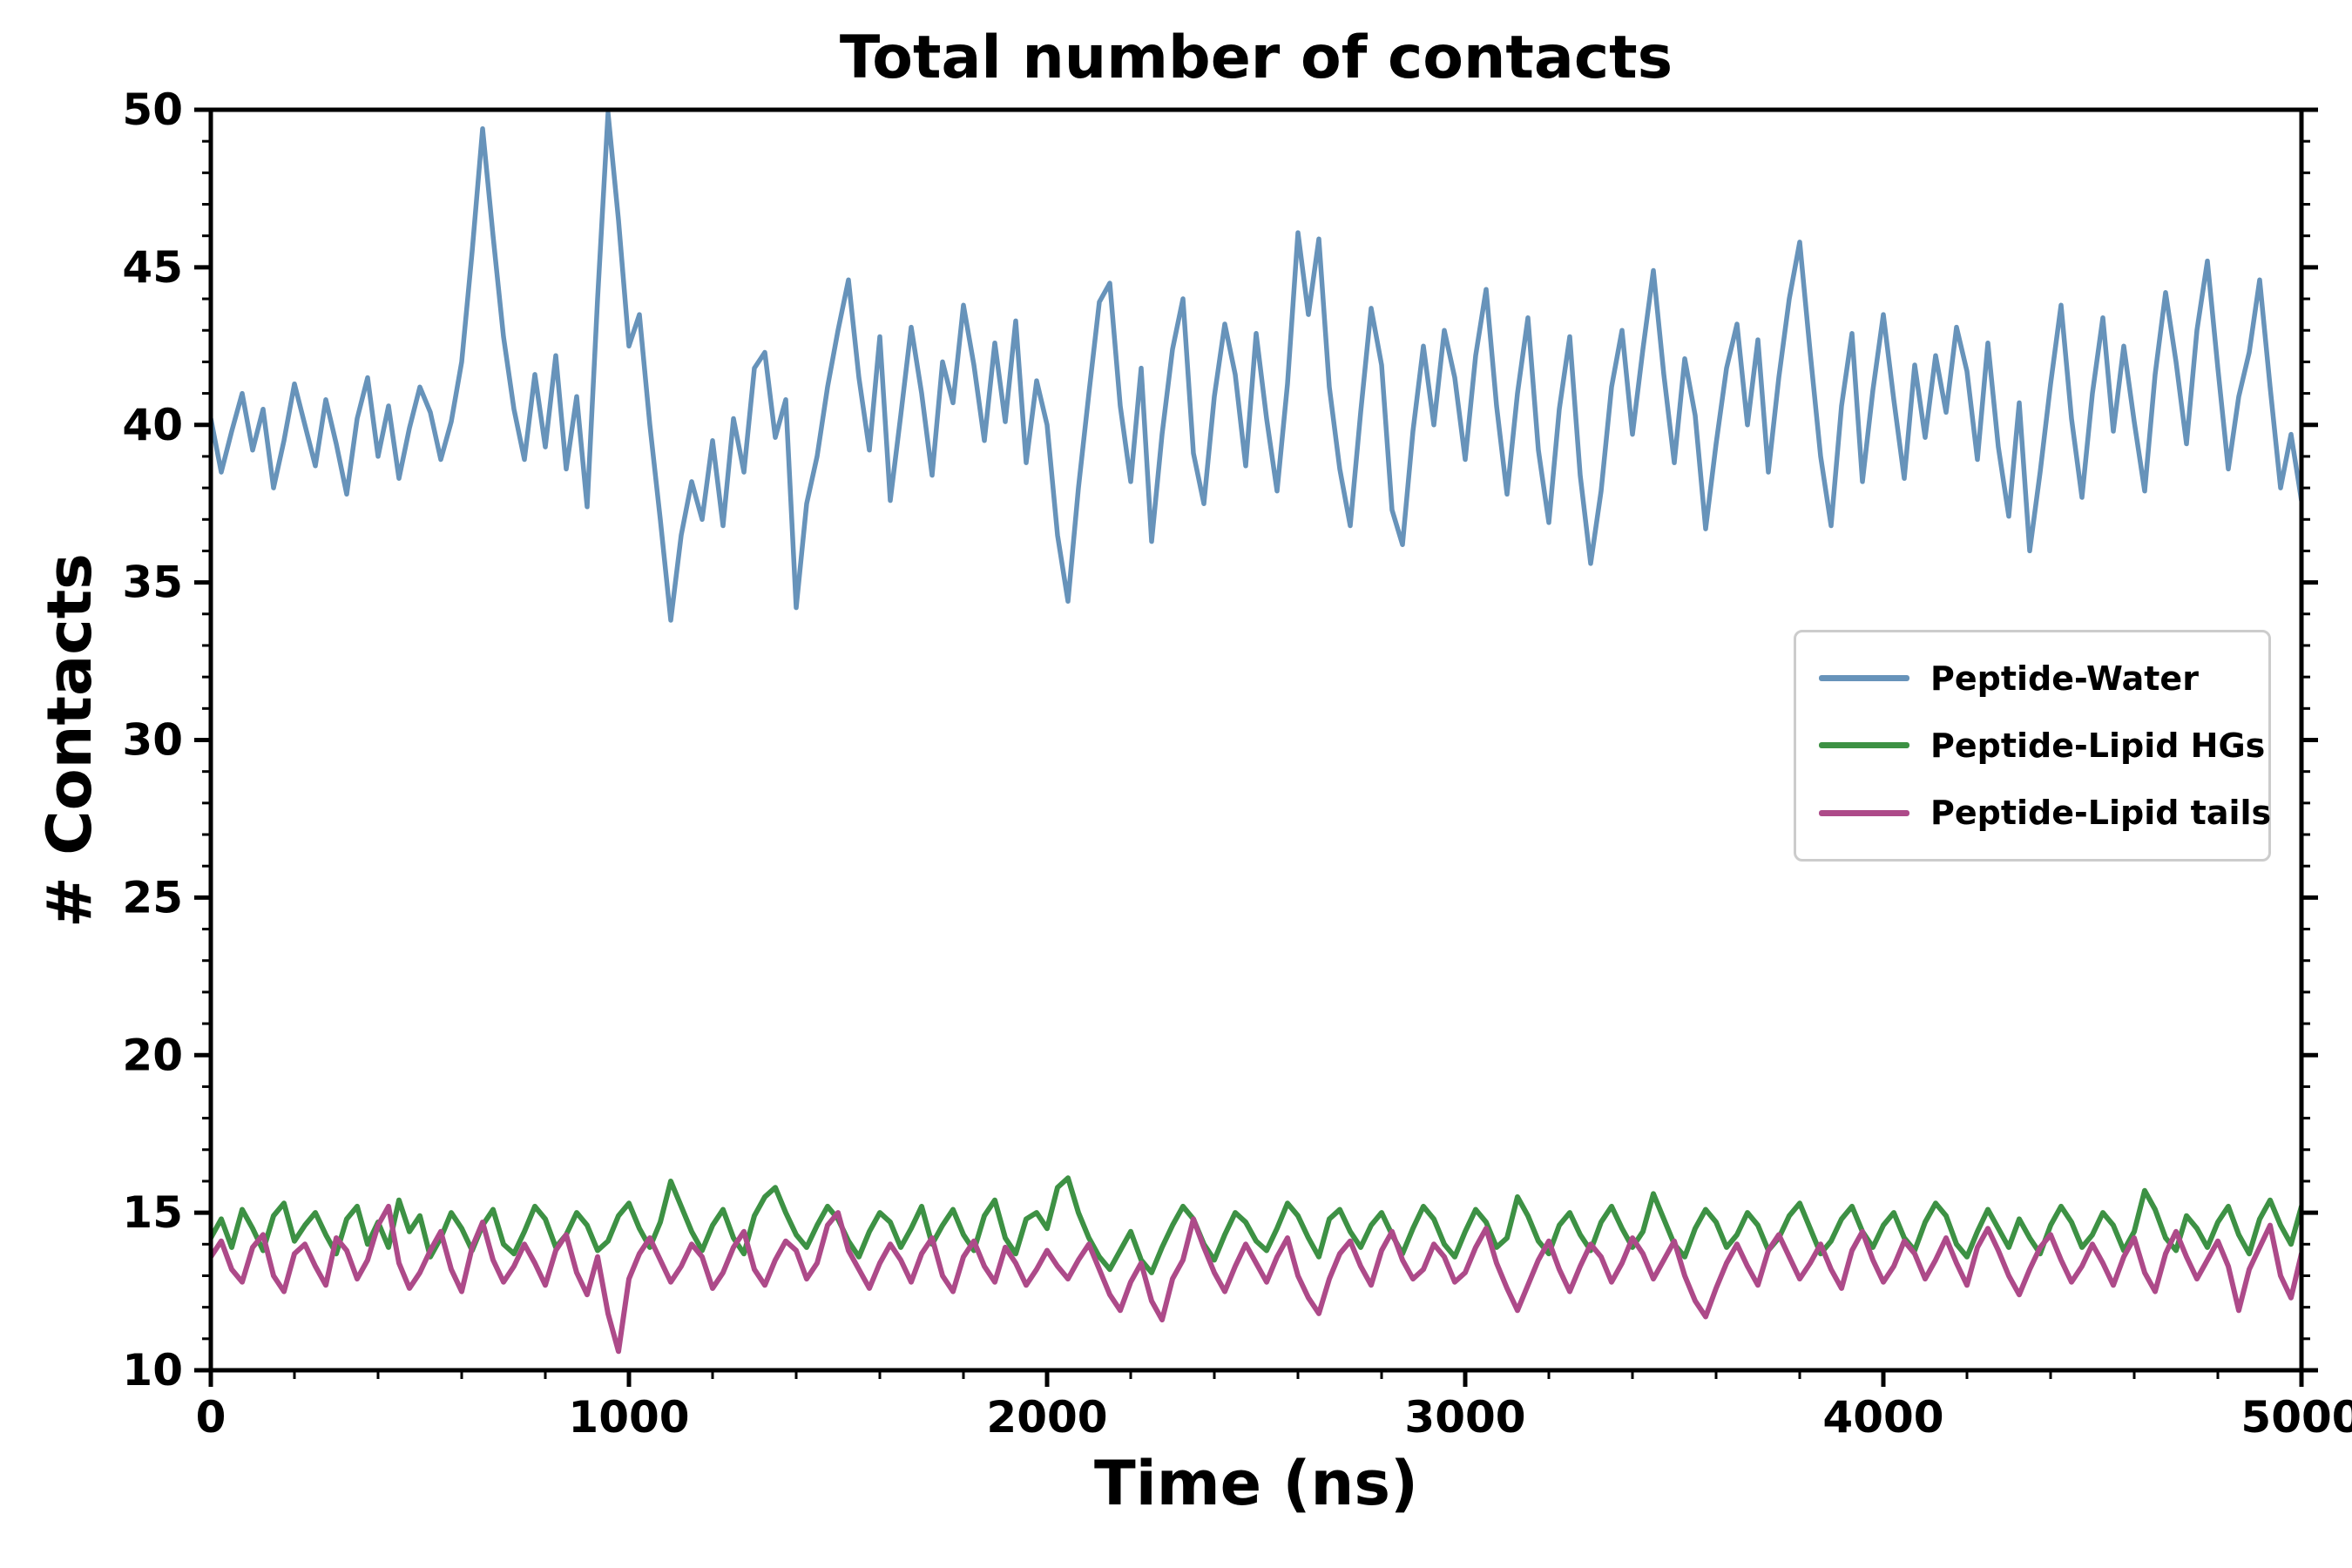 The height and width of the screenshot is (1568, 2352). Describe the element at coordinates (152, 741) in the screenshot. I see `y-tick-label: 30` at that location.